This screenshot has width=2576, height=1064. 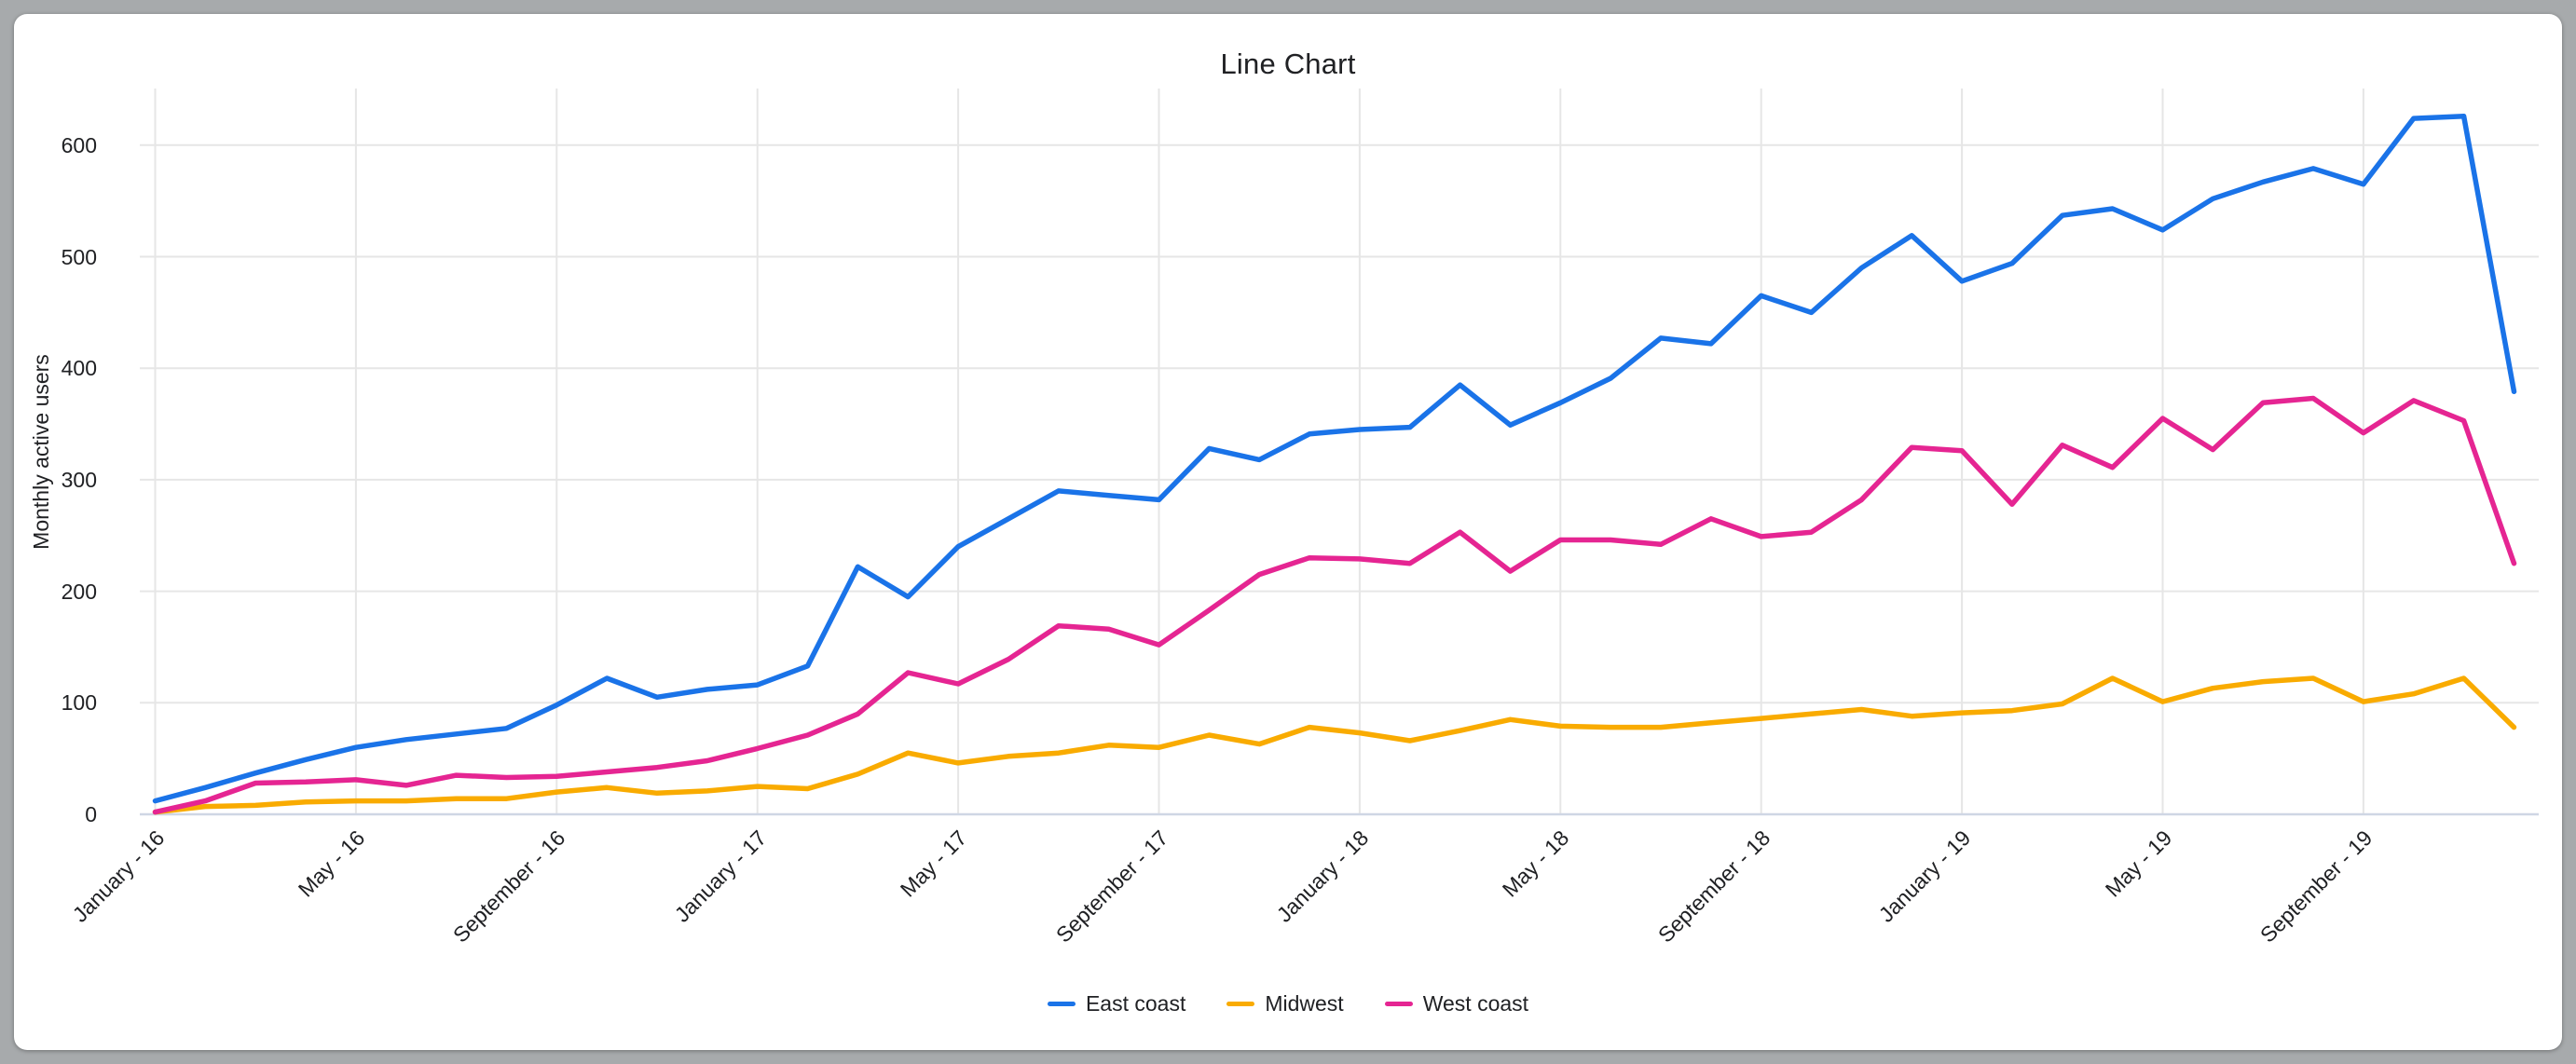 What do you see at coordinates (41, 452) in the screenshot?
I see `y-axis-title: Monthly active users` at bounding box center [41, 452].